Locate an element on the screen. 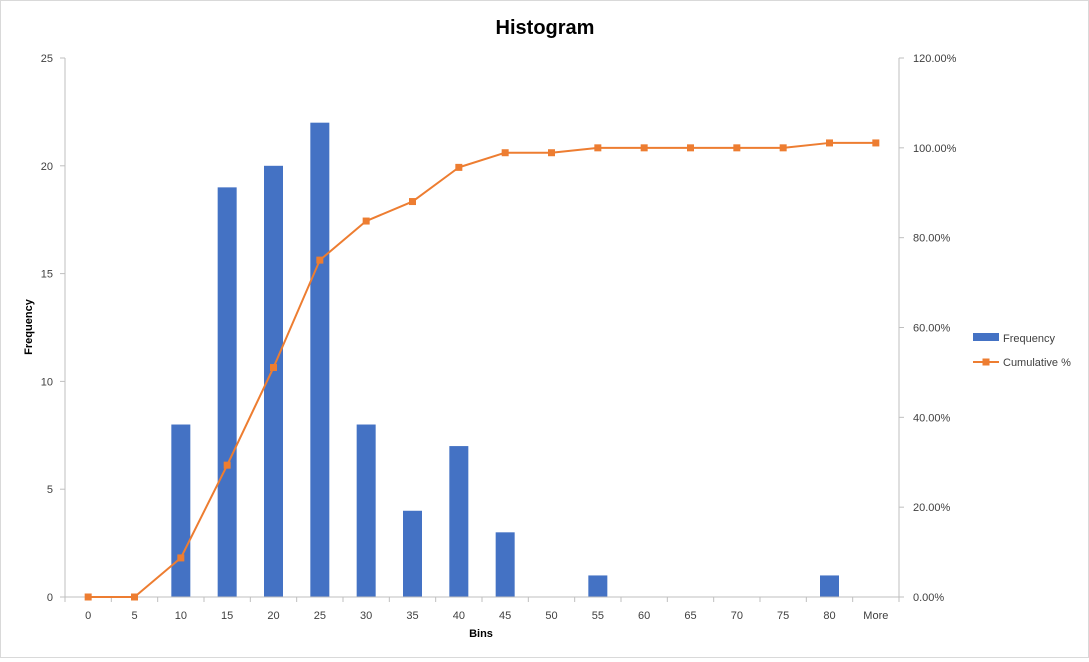 The width and height of the screenshot is (1089, 662). y-right-tick-label: 20.00% is located at coordinates (932, 508).